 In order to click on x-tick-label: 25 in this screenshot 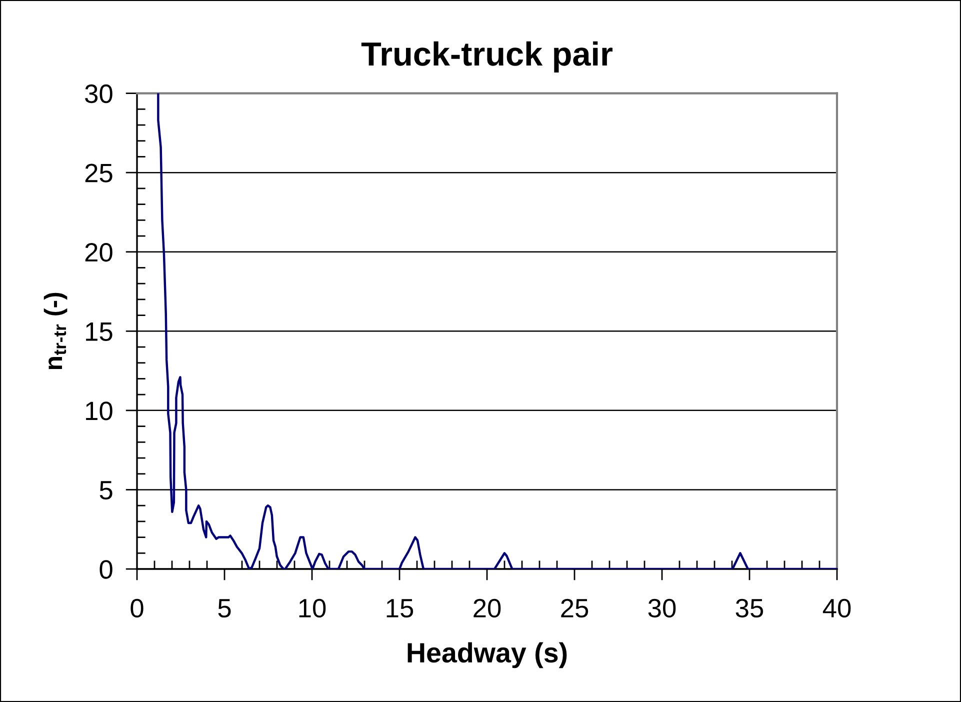, I will do `click(574, 608)`.